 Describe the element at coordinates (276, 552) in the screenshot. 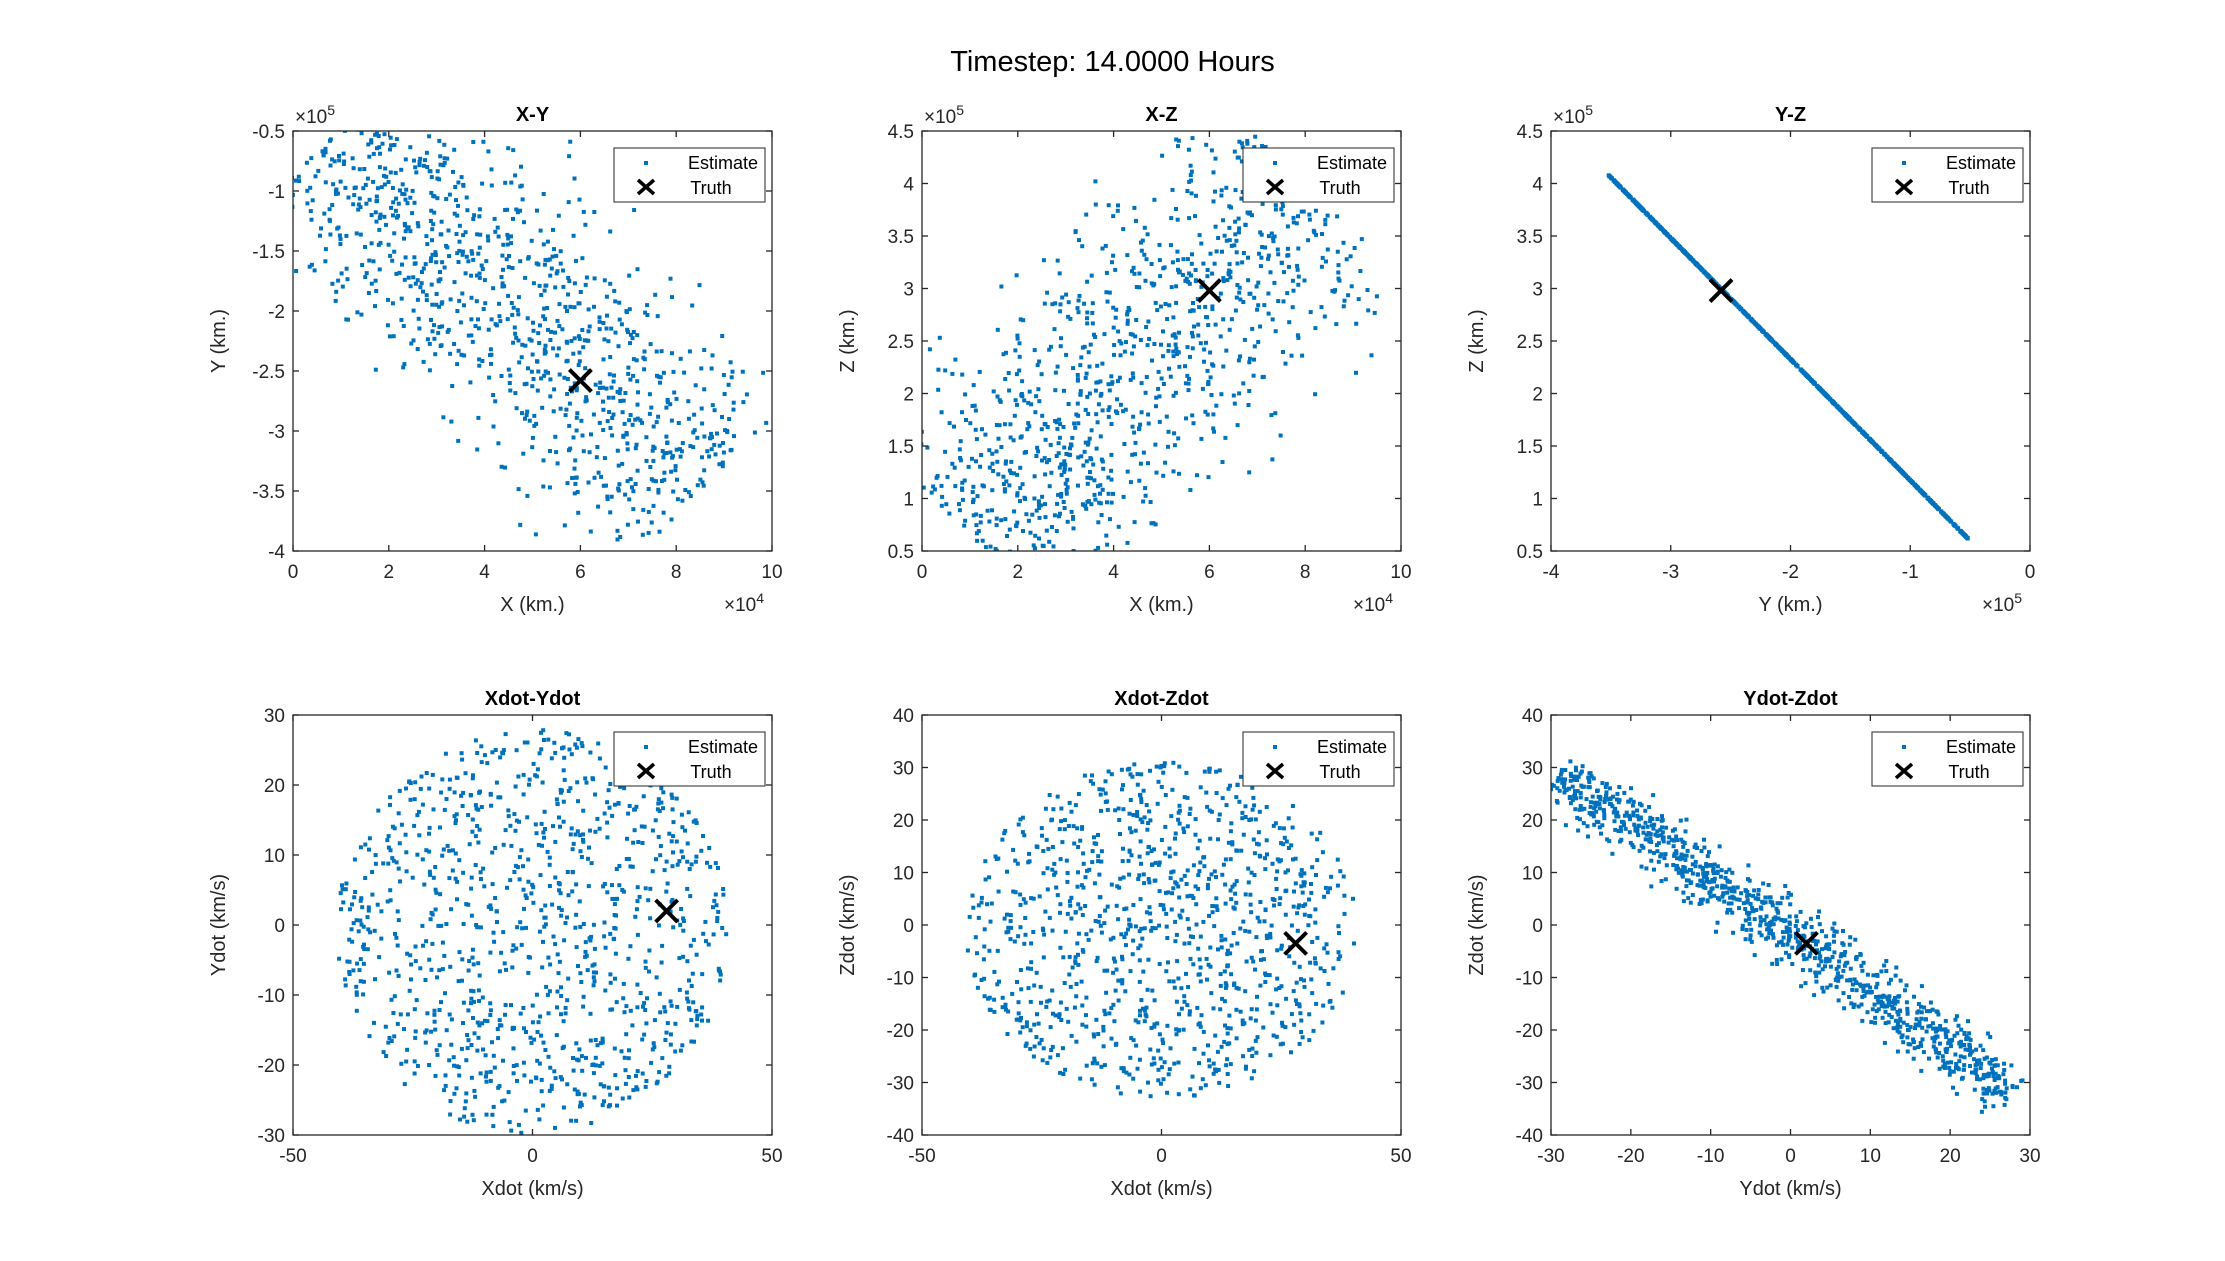

I see `y-tick-label: -4` at that location.